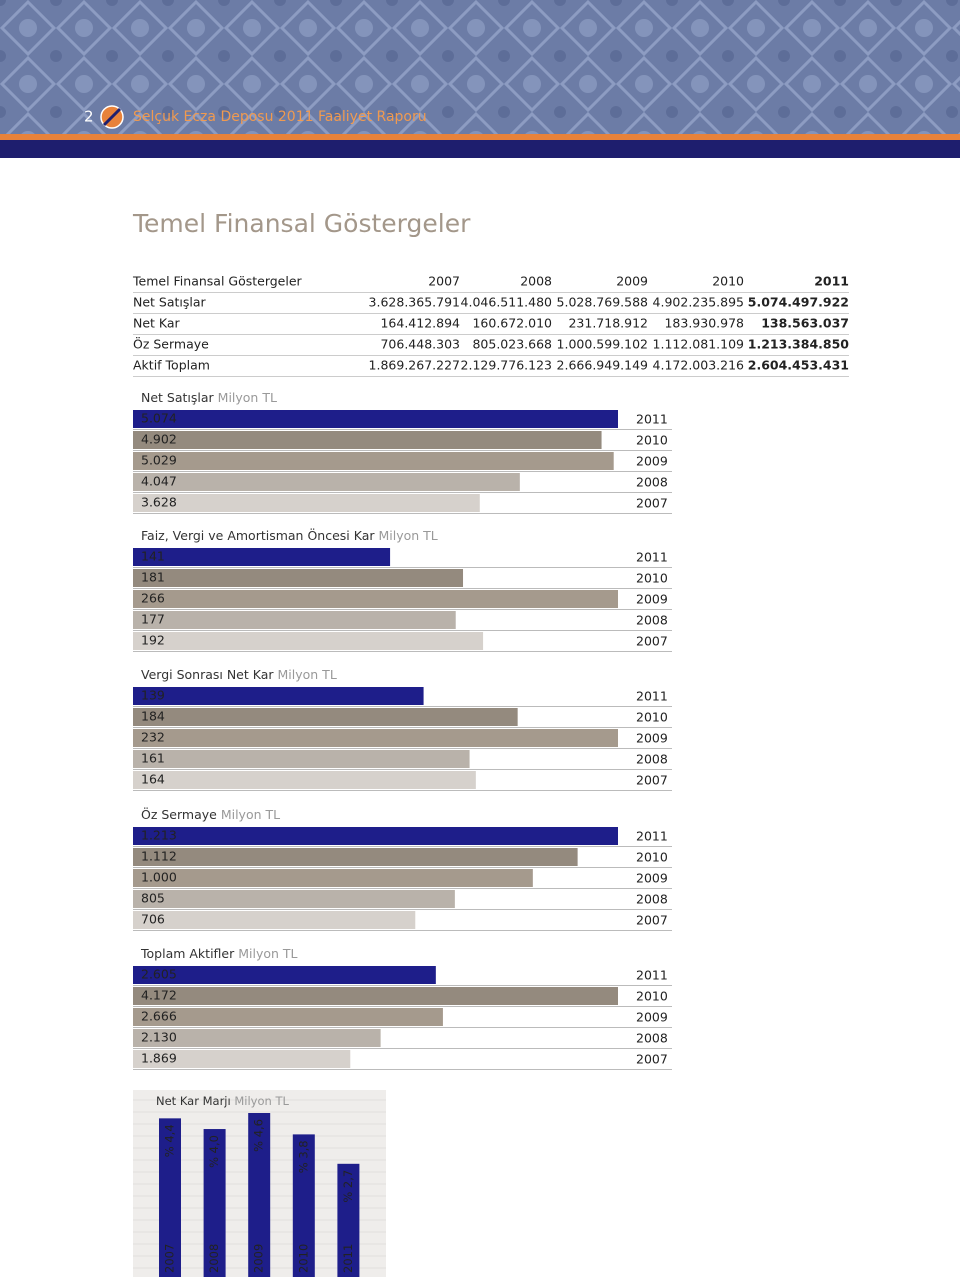 This screenshot has height=1277, width=960. Describe the element at coordinates (159, 877) in the screenshot. I see `bar-label: 1.000` at that location.